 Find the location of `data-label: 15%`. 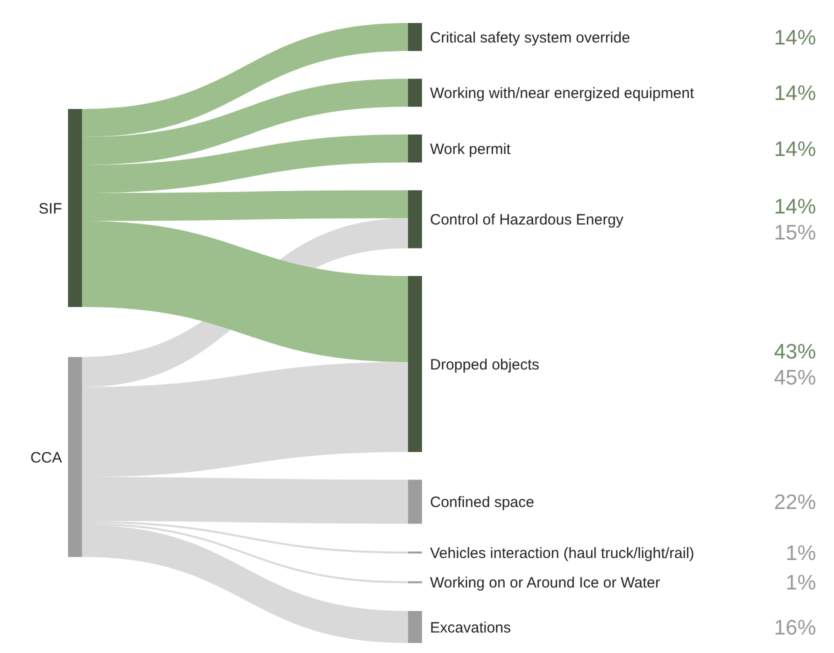

data-label: 15% is located at coordinates (795, 233).